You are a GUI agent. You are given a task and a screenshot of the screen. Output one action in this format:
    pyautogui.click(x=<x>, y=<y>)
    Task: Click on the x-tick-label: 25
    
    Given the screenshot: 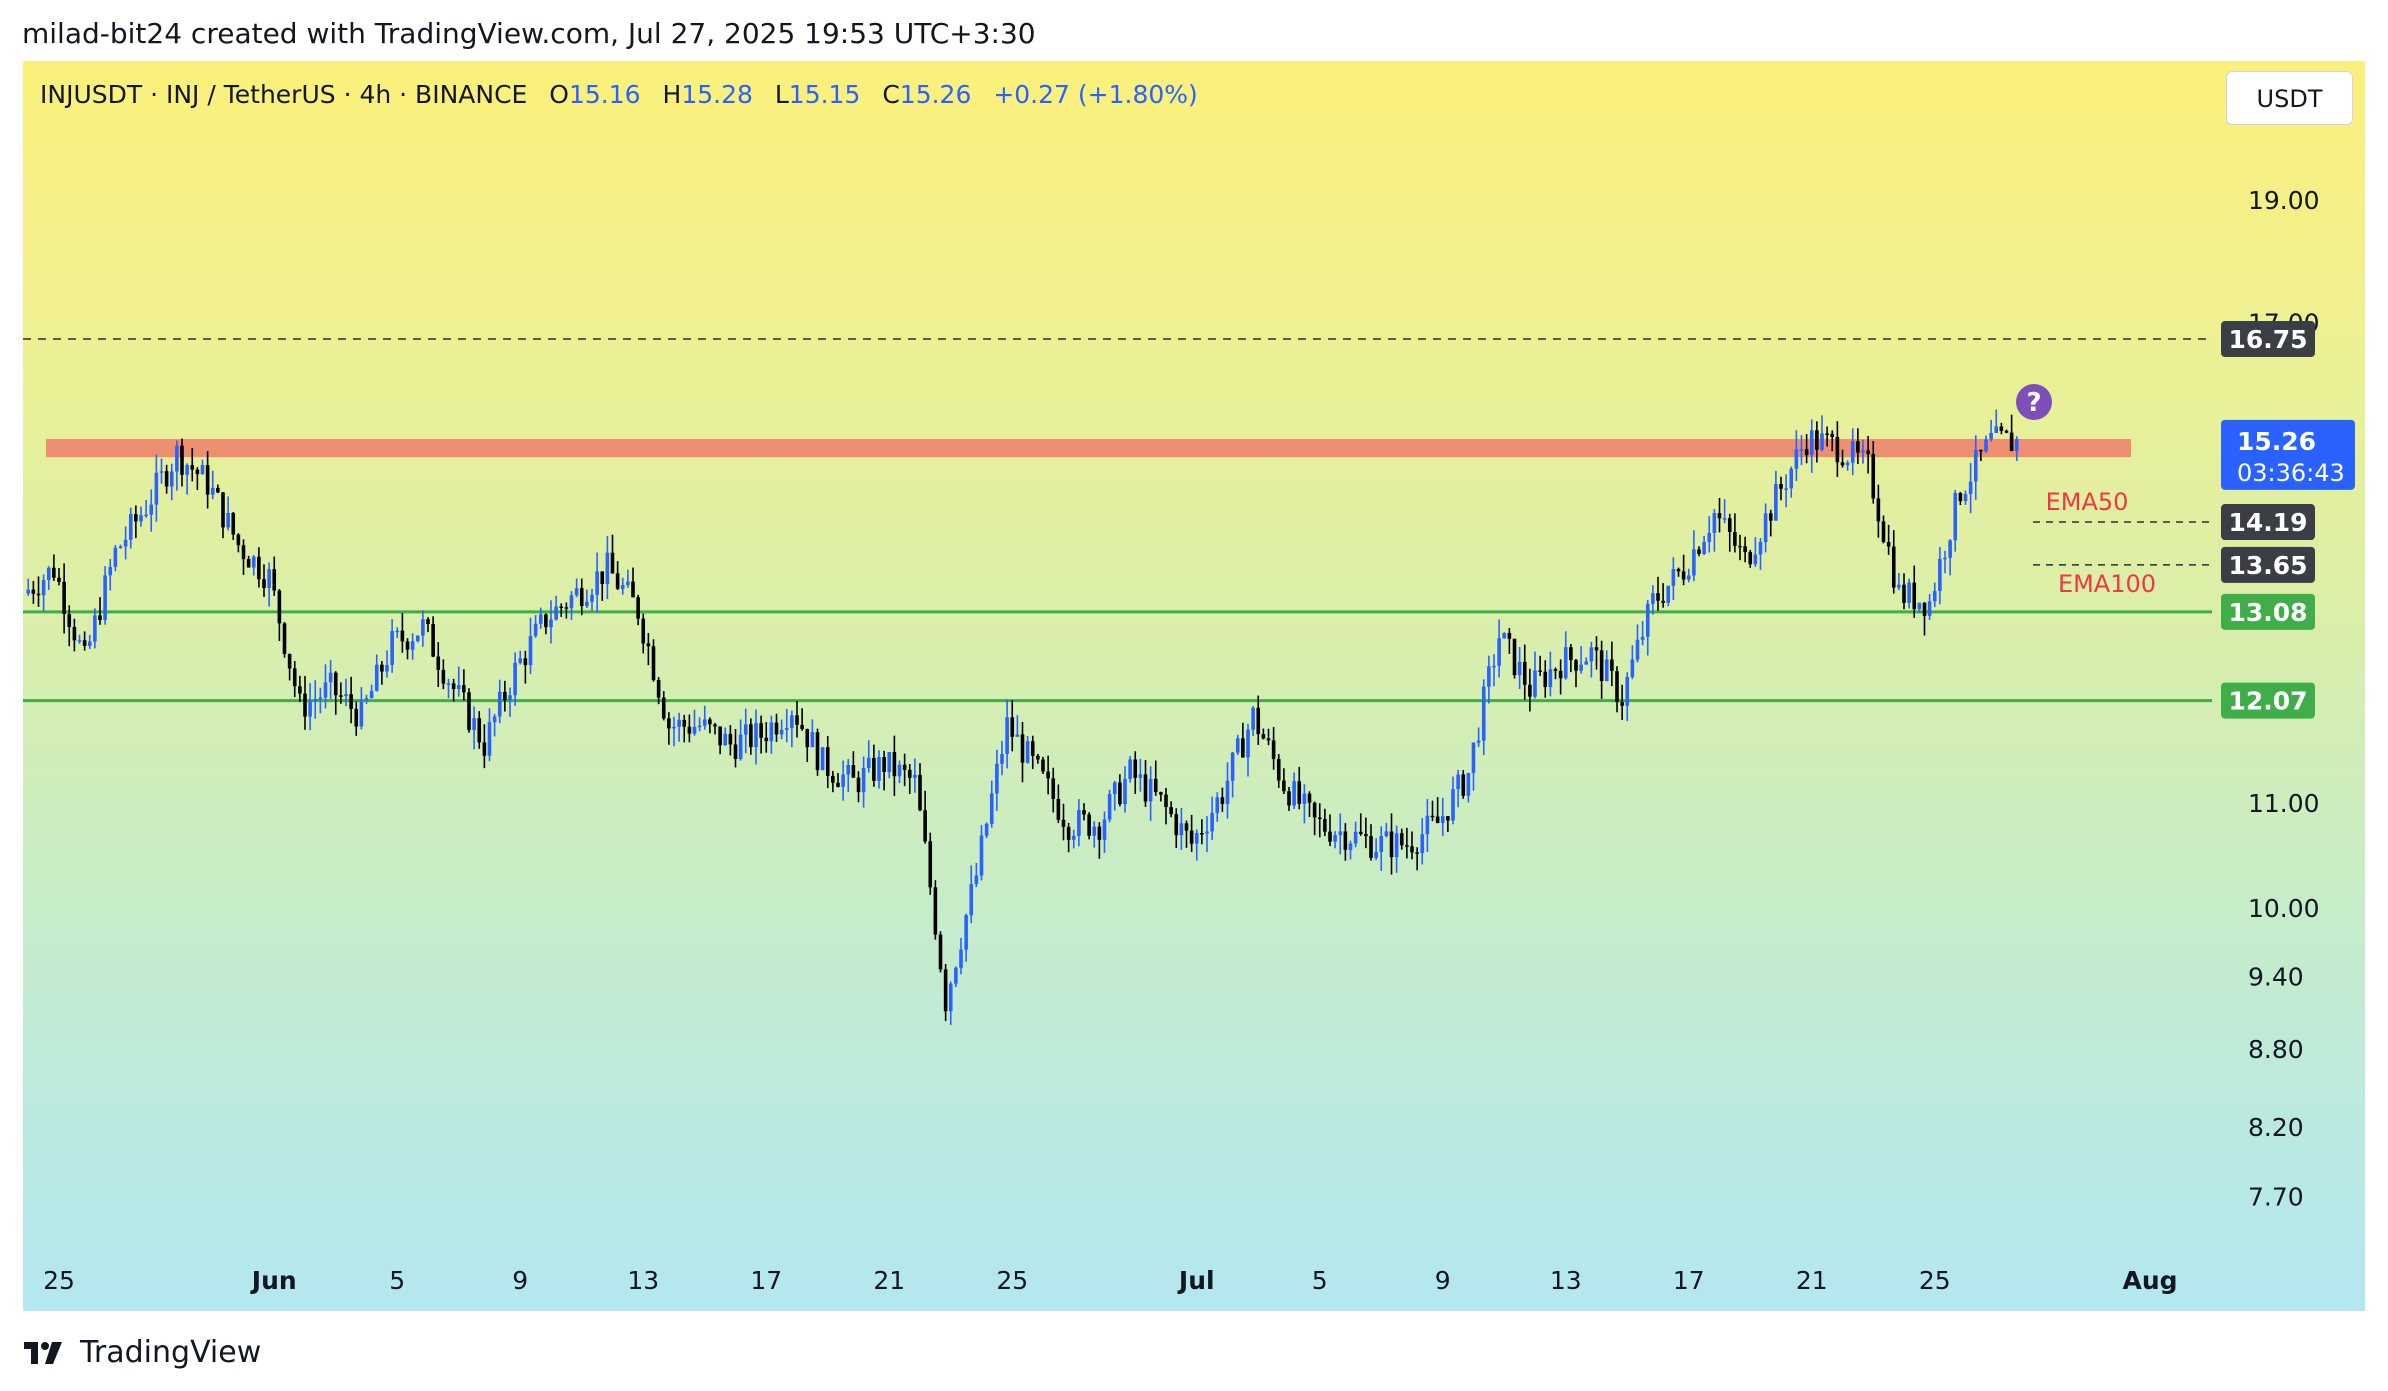 What is the action you would take?
    pyautogui.click(x=59, y=1280)
    